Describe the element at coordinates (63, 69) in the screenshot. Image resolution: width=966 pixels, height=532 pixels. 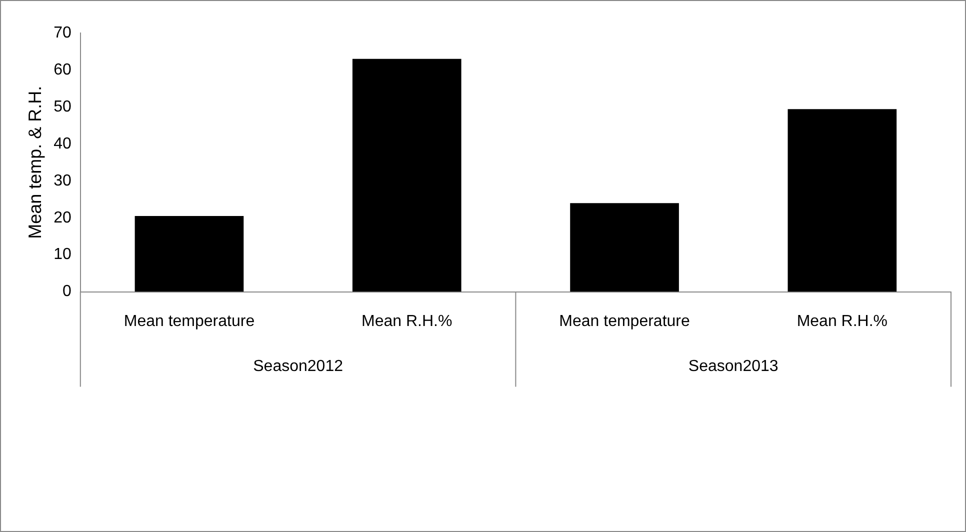
I see `y-tick-label: 60` at that location.